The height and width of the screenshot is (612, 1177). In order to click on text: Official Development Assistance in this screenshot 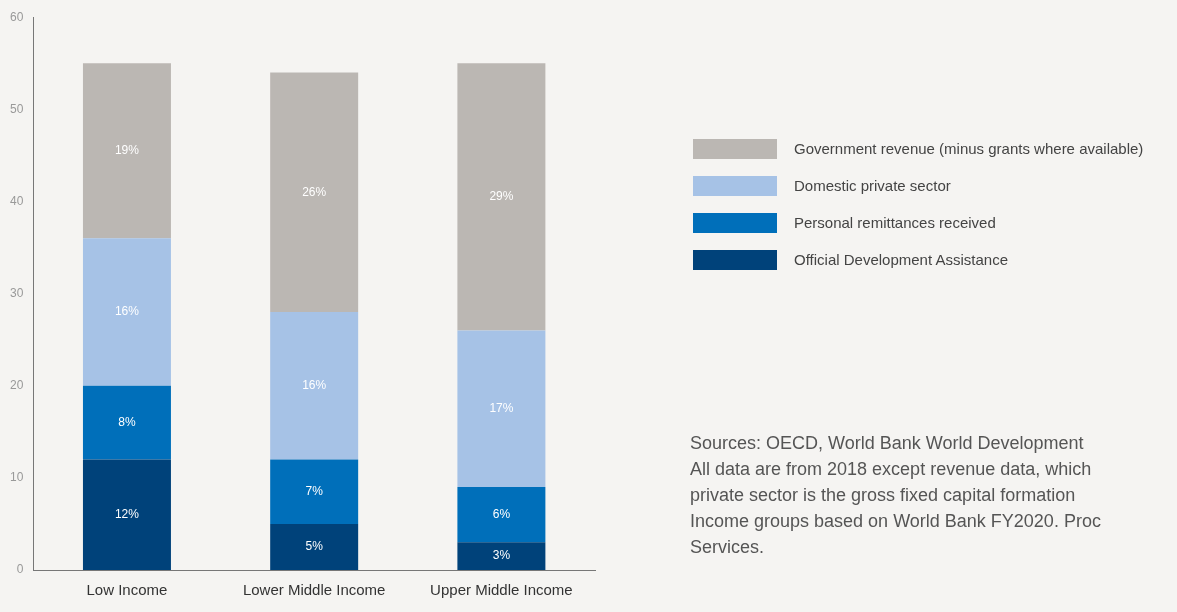, I will do `click(901, 259)`.